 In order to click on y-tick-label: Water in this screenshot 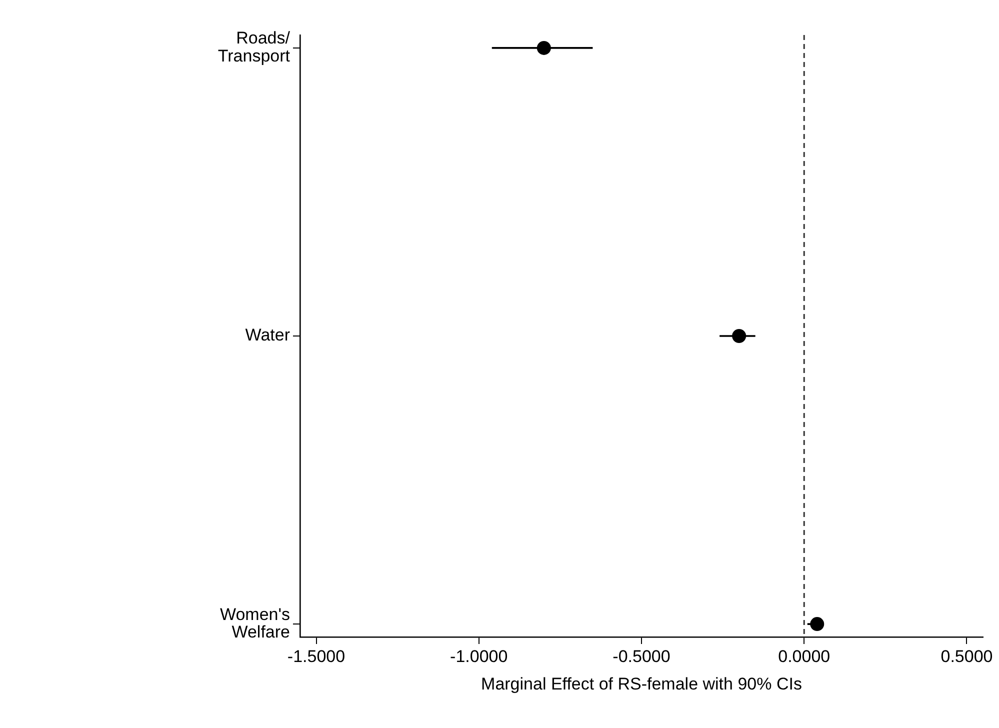, I will do `click(267, 335)`.